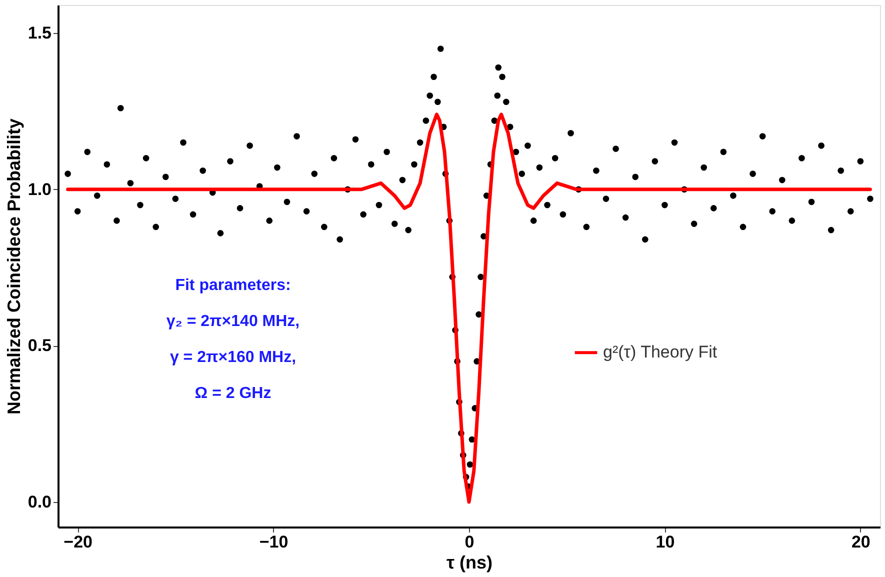 This screenshot has width=885, height=577. I want to click on y-tick-label: 1.0, so click(40, 189).